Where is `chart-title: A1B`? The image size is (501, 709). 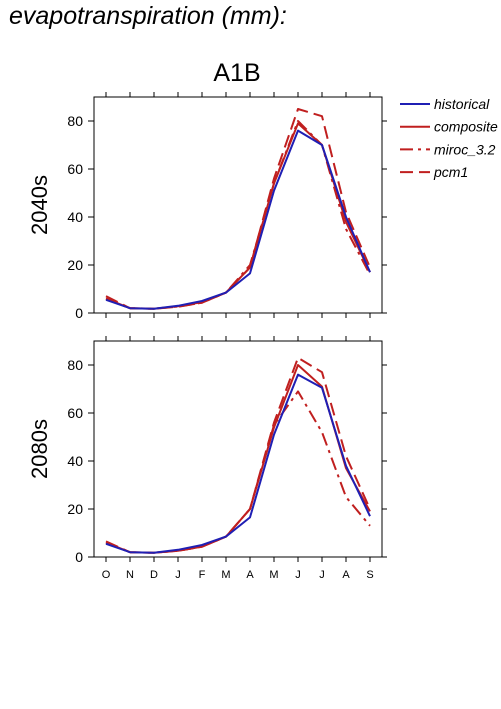
chart-title: A1B is located at coordinates (236, 73).